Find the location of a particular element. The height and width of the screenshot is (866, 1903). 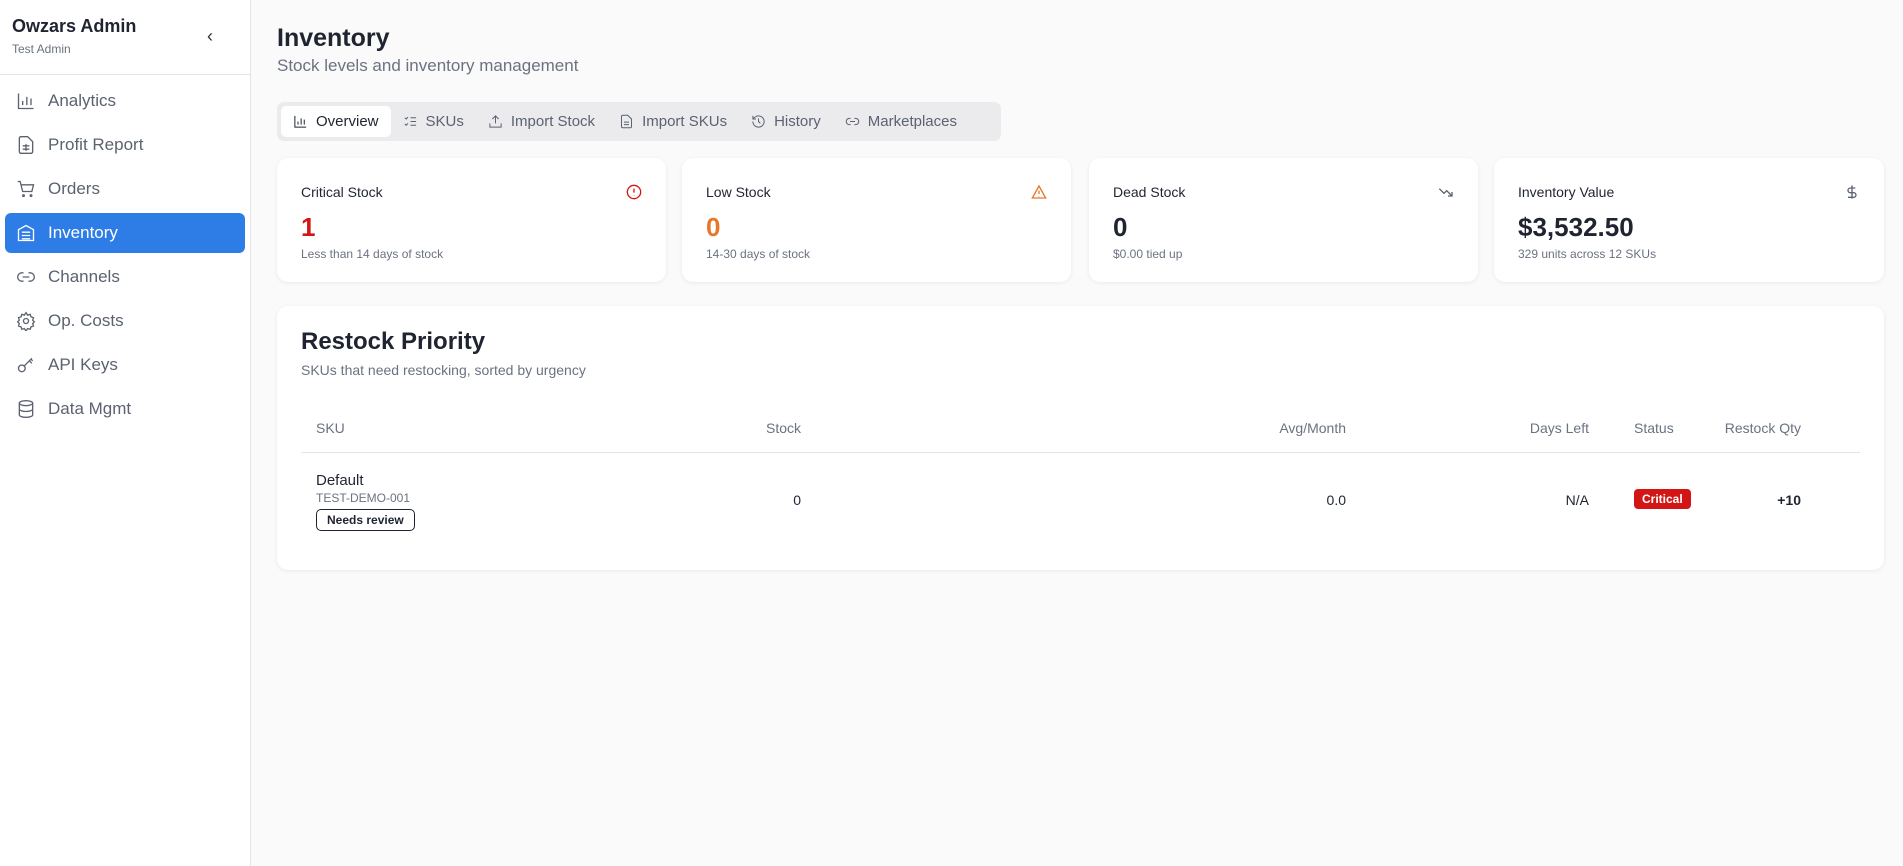

sidebar-item-label: Analytics is located at coordinates (82, 100).